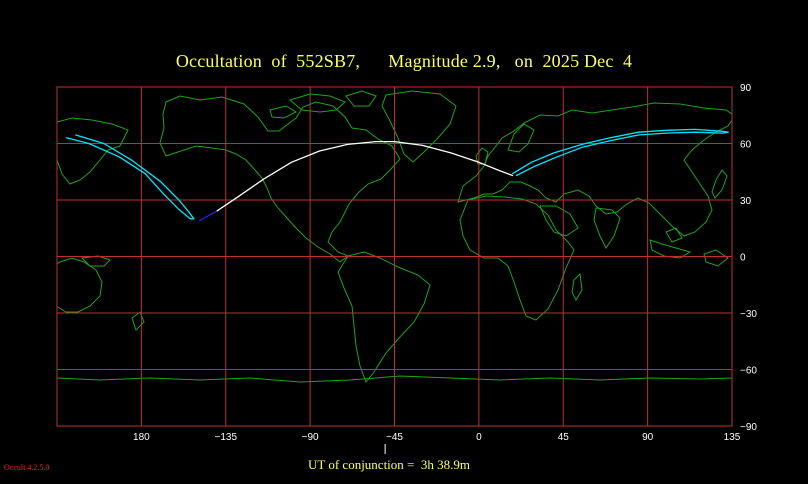 Image resolution: width=808 pixels, height=484 pixels. Describe the element at coordinates (607, 228) in the screenshot. I see `coastline-india` at that location.